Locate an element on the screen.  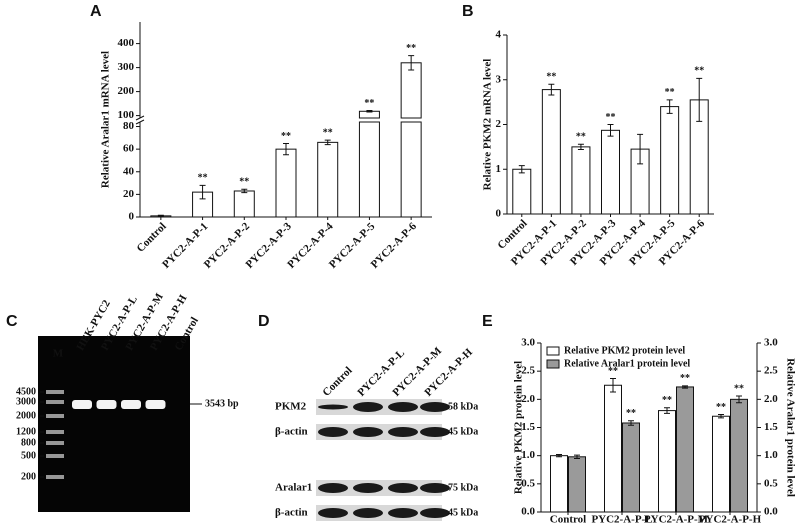
band-size-label: 3543 bp is located at coordinates (222, 403).